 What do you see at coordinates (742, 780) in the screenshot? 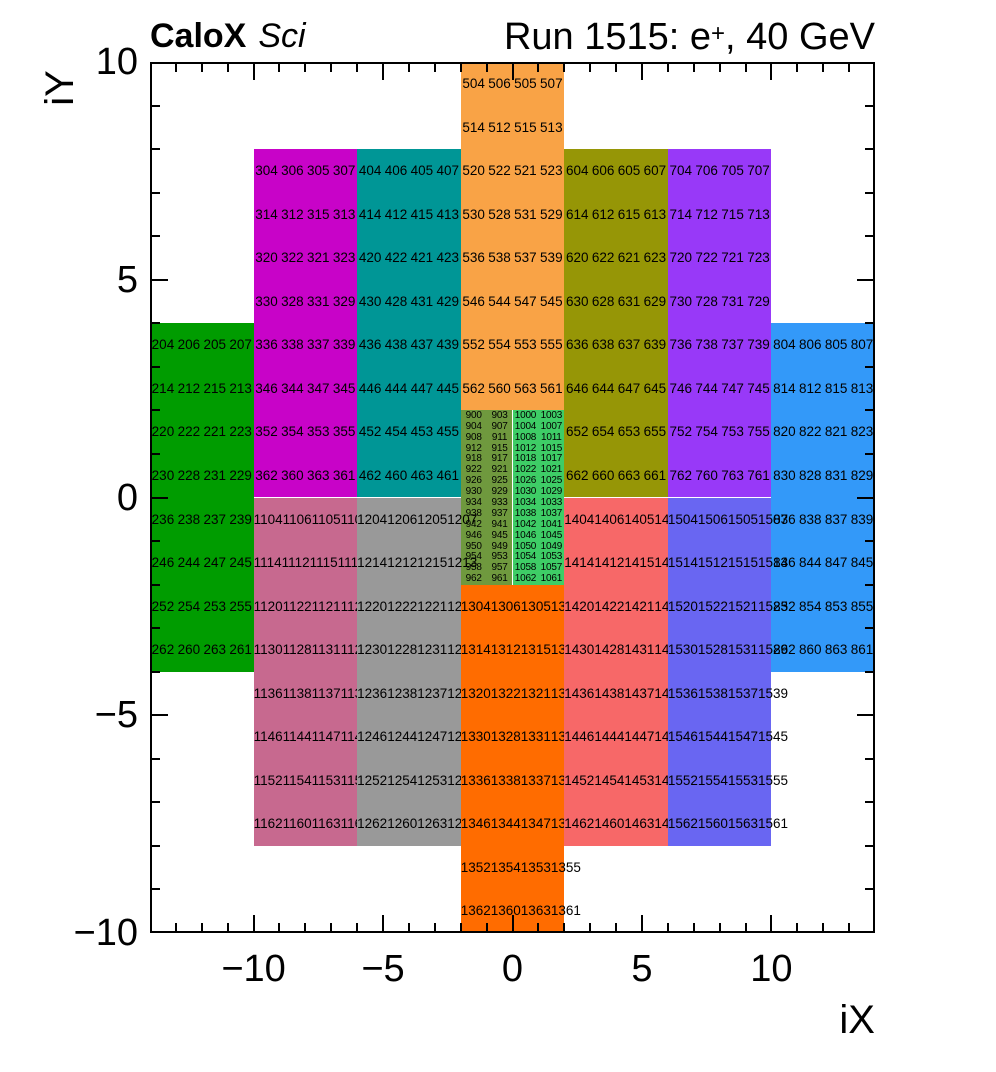
I see `channel-1553: 1553` at bounding box center [742, 780].